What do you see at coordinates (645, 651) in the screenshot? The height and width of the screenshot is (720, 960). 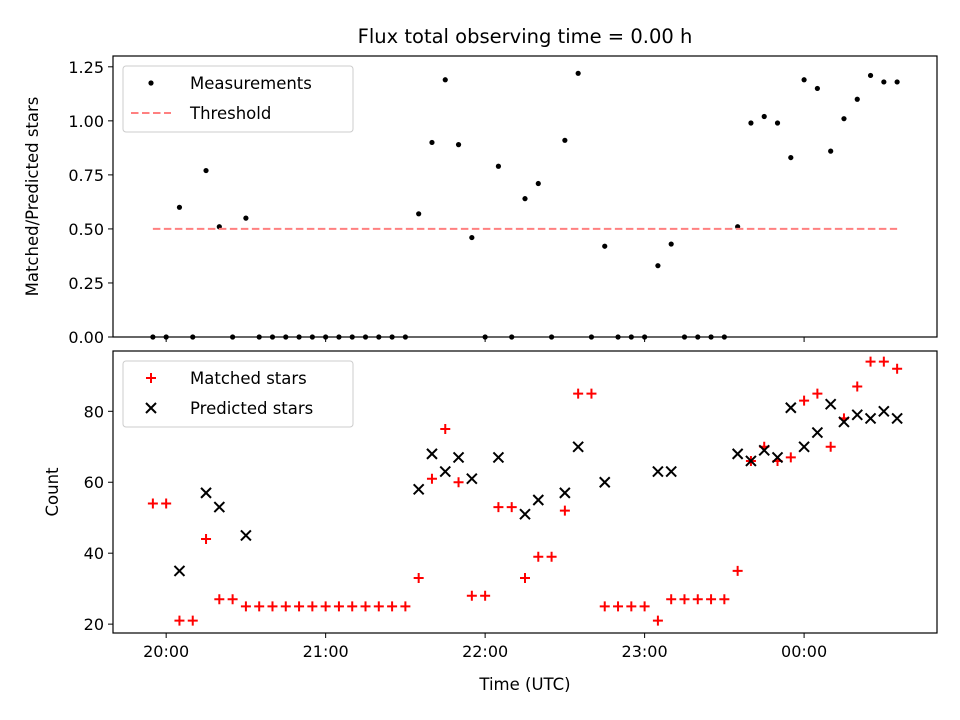 I see `x-tick-label: 23:00` at bounding box center [645, 651].